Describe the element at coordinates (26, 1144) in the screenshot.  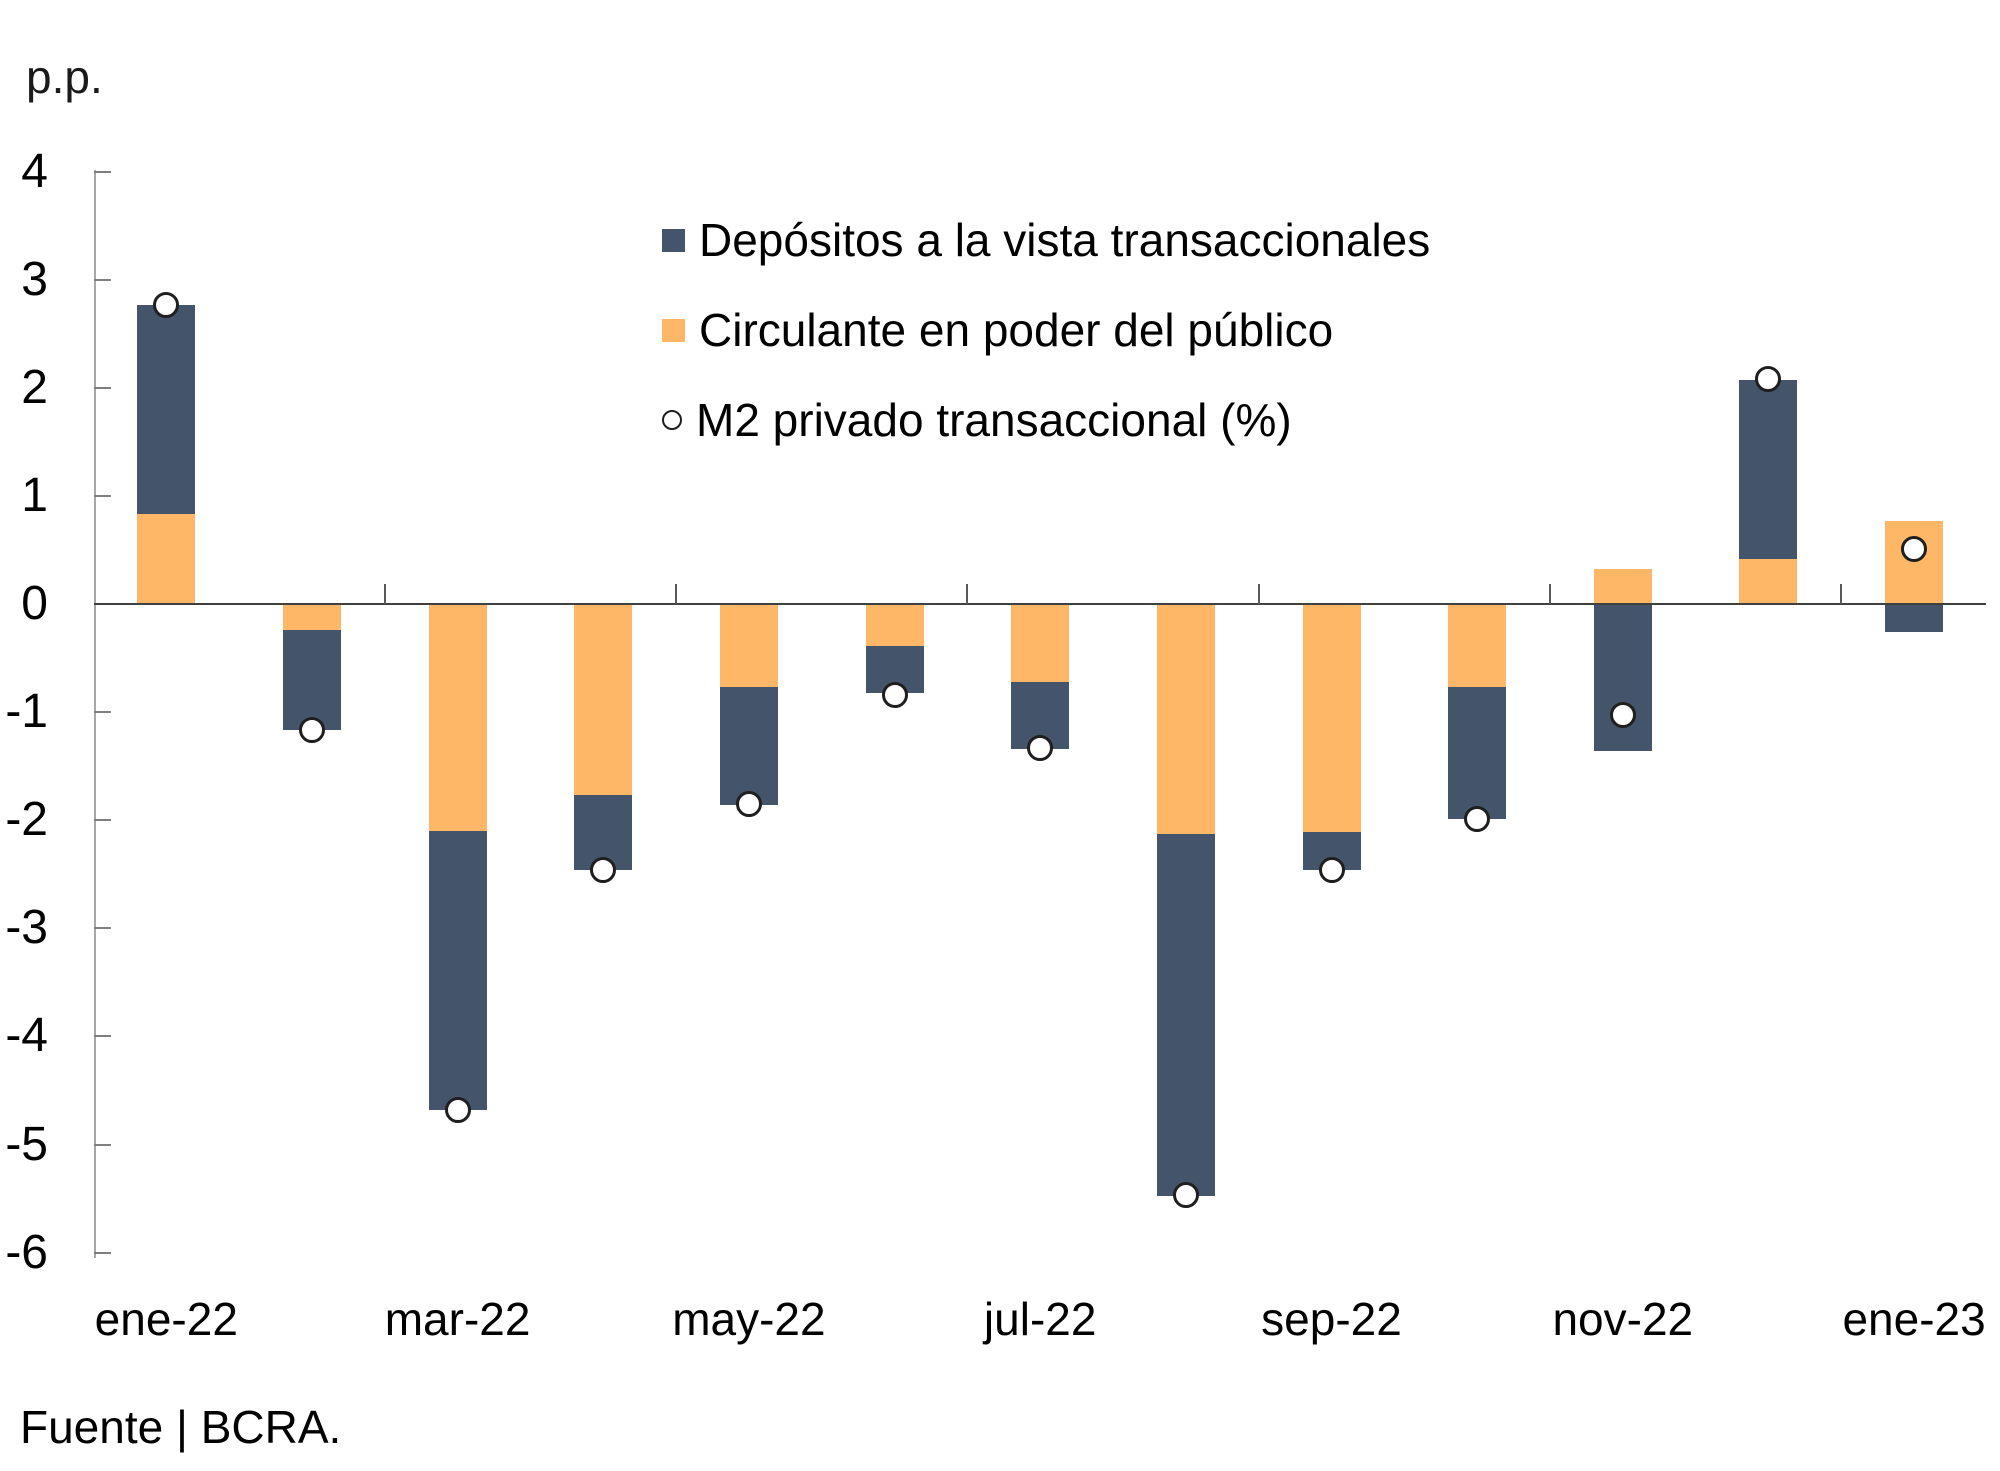
I see `y-tick-label: -5` at that location.